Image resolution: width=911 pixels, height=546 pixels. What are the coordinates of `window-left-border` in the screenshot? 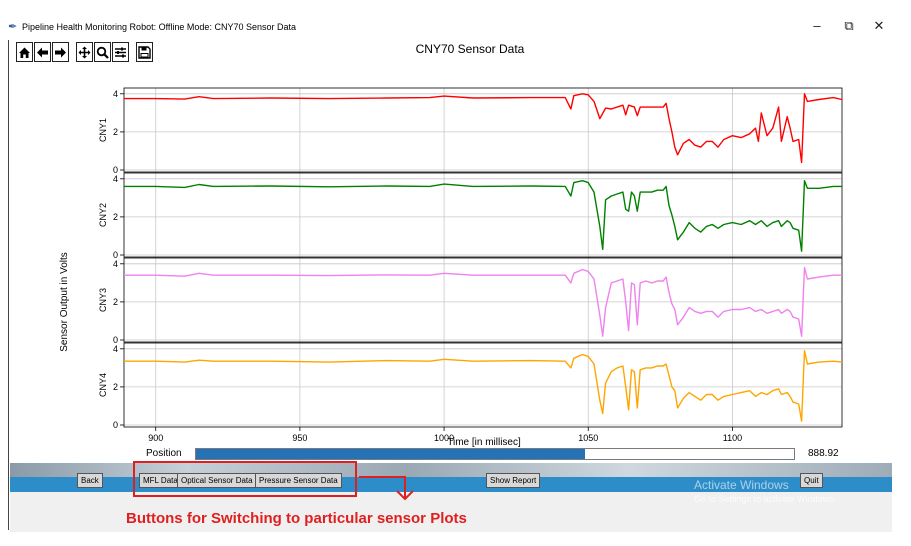 It's located at (8, 285).